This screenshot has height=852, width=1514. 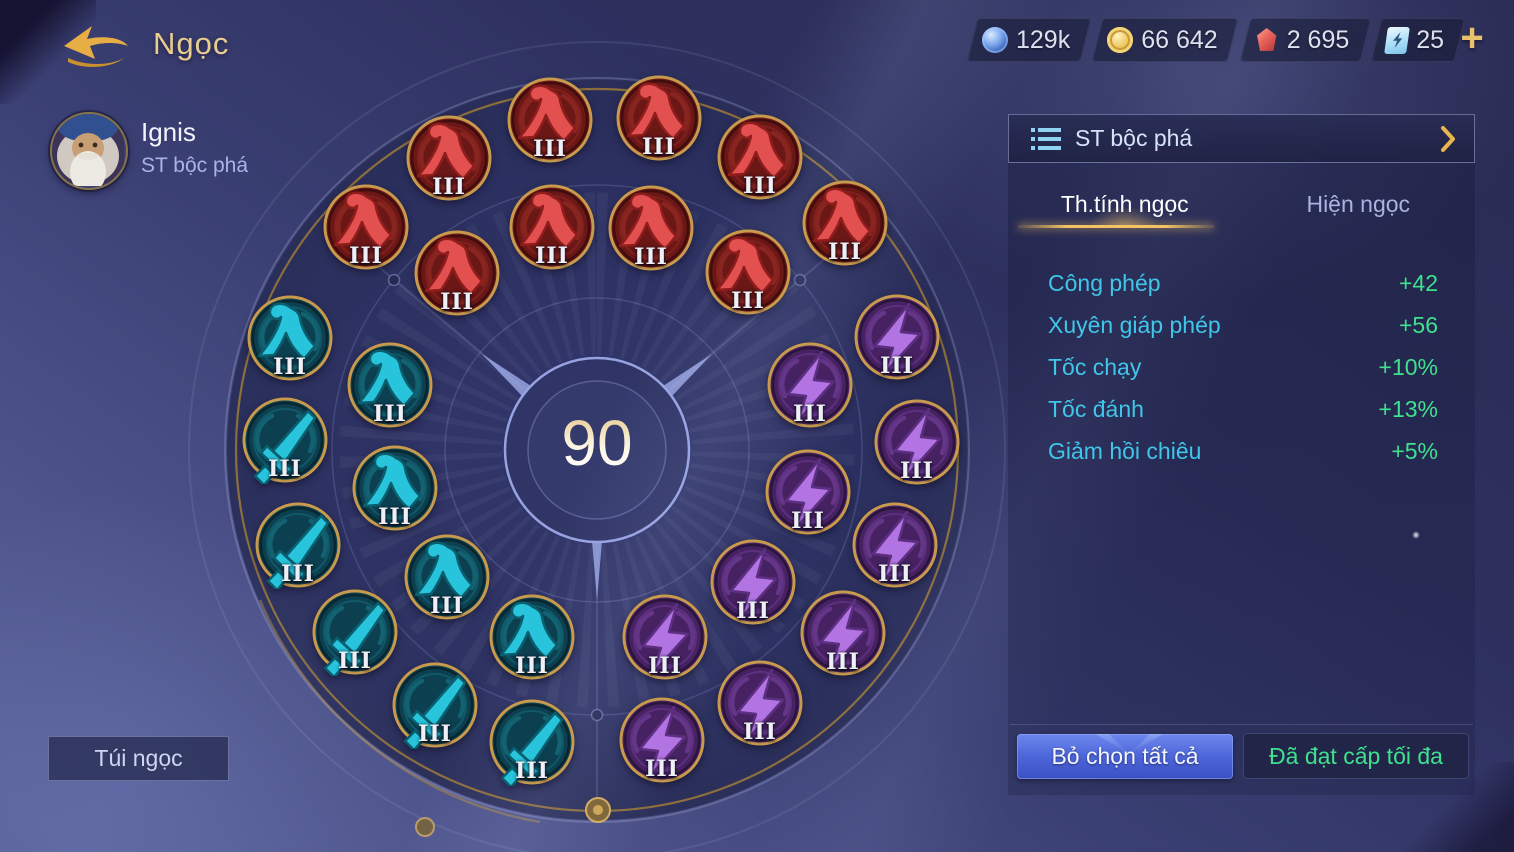 What do you see at coordinates (1165, 40) in the screenshot?
I see `currency-chip-gold-coin: 66 642` at bounding box center [1165, 40].